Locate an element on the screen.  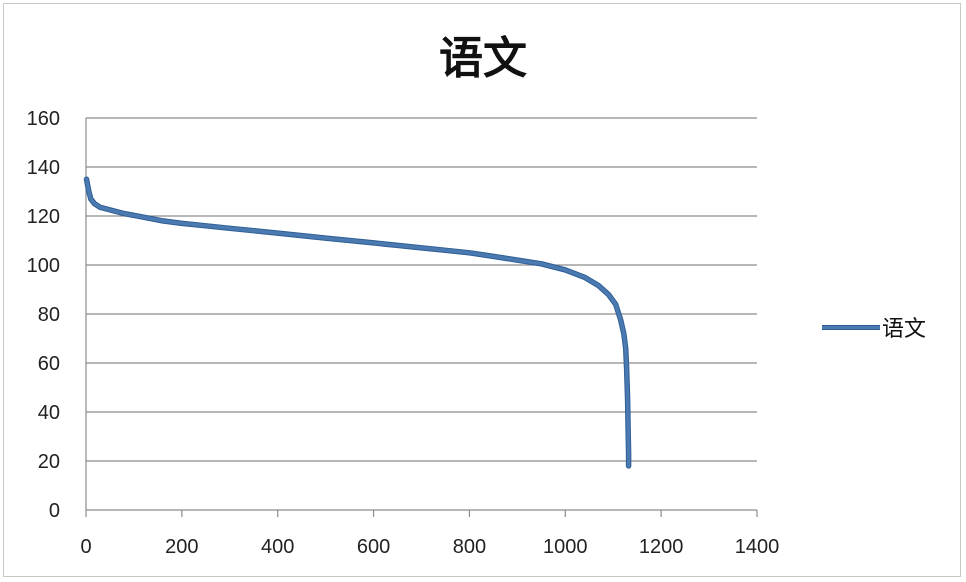
x-tick-label: 400 is located at coordinates (277, 547).